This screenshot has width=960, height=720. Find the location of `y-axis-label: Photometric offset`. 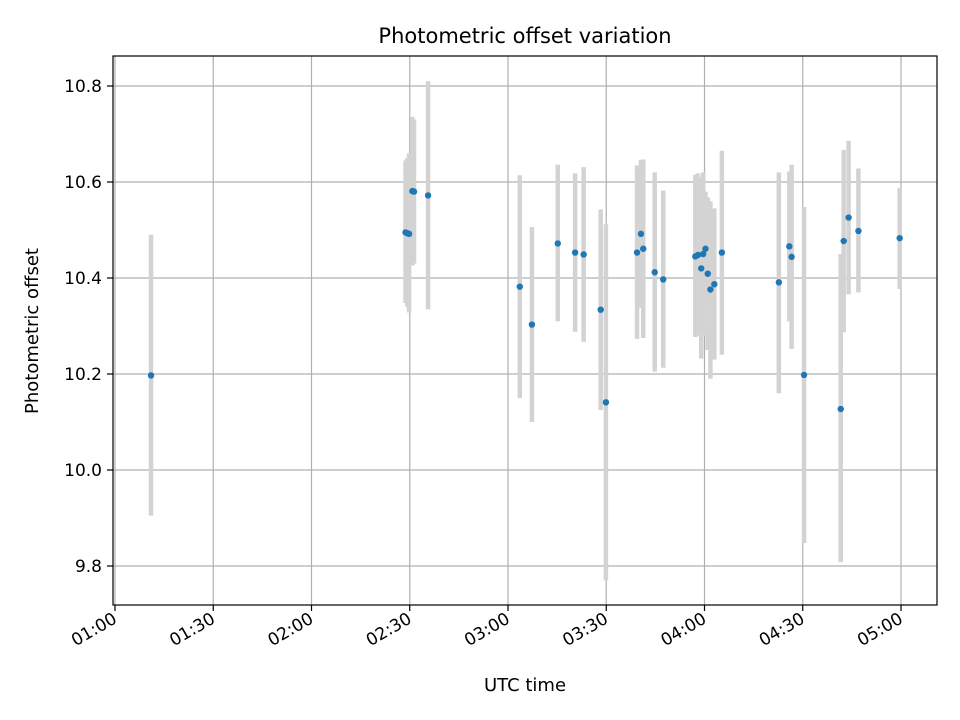

y-axis-label: Photometric offset is located at coordinates (32, 331).